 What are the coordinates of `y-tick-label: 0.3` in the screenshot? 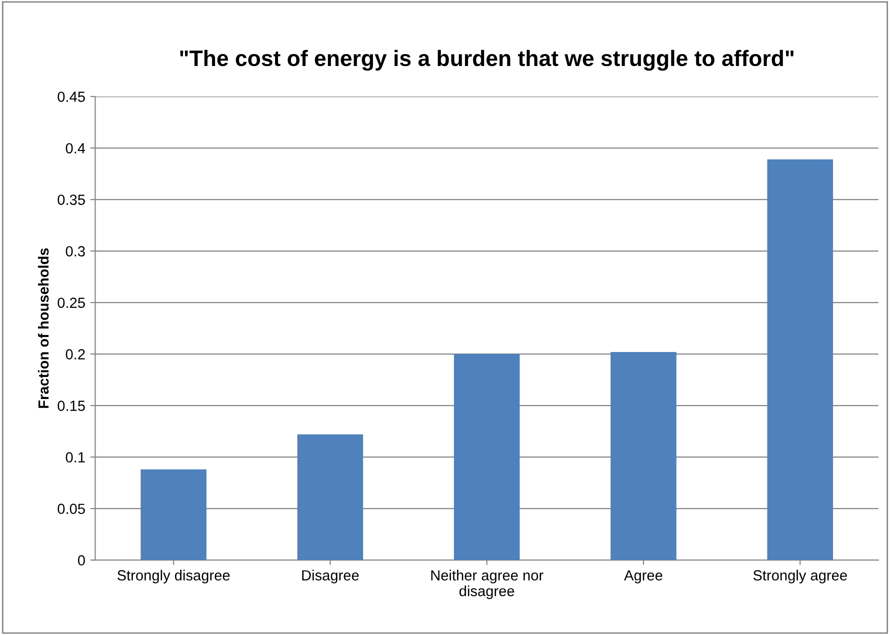 It's located at (75, 251).